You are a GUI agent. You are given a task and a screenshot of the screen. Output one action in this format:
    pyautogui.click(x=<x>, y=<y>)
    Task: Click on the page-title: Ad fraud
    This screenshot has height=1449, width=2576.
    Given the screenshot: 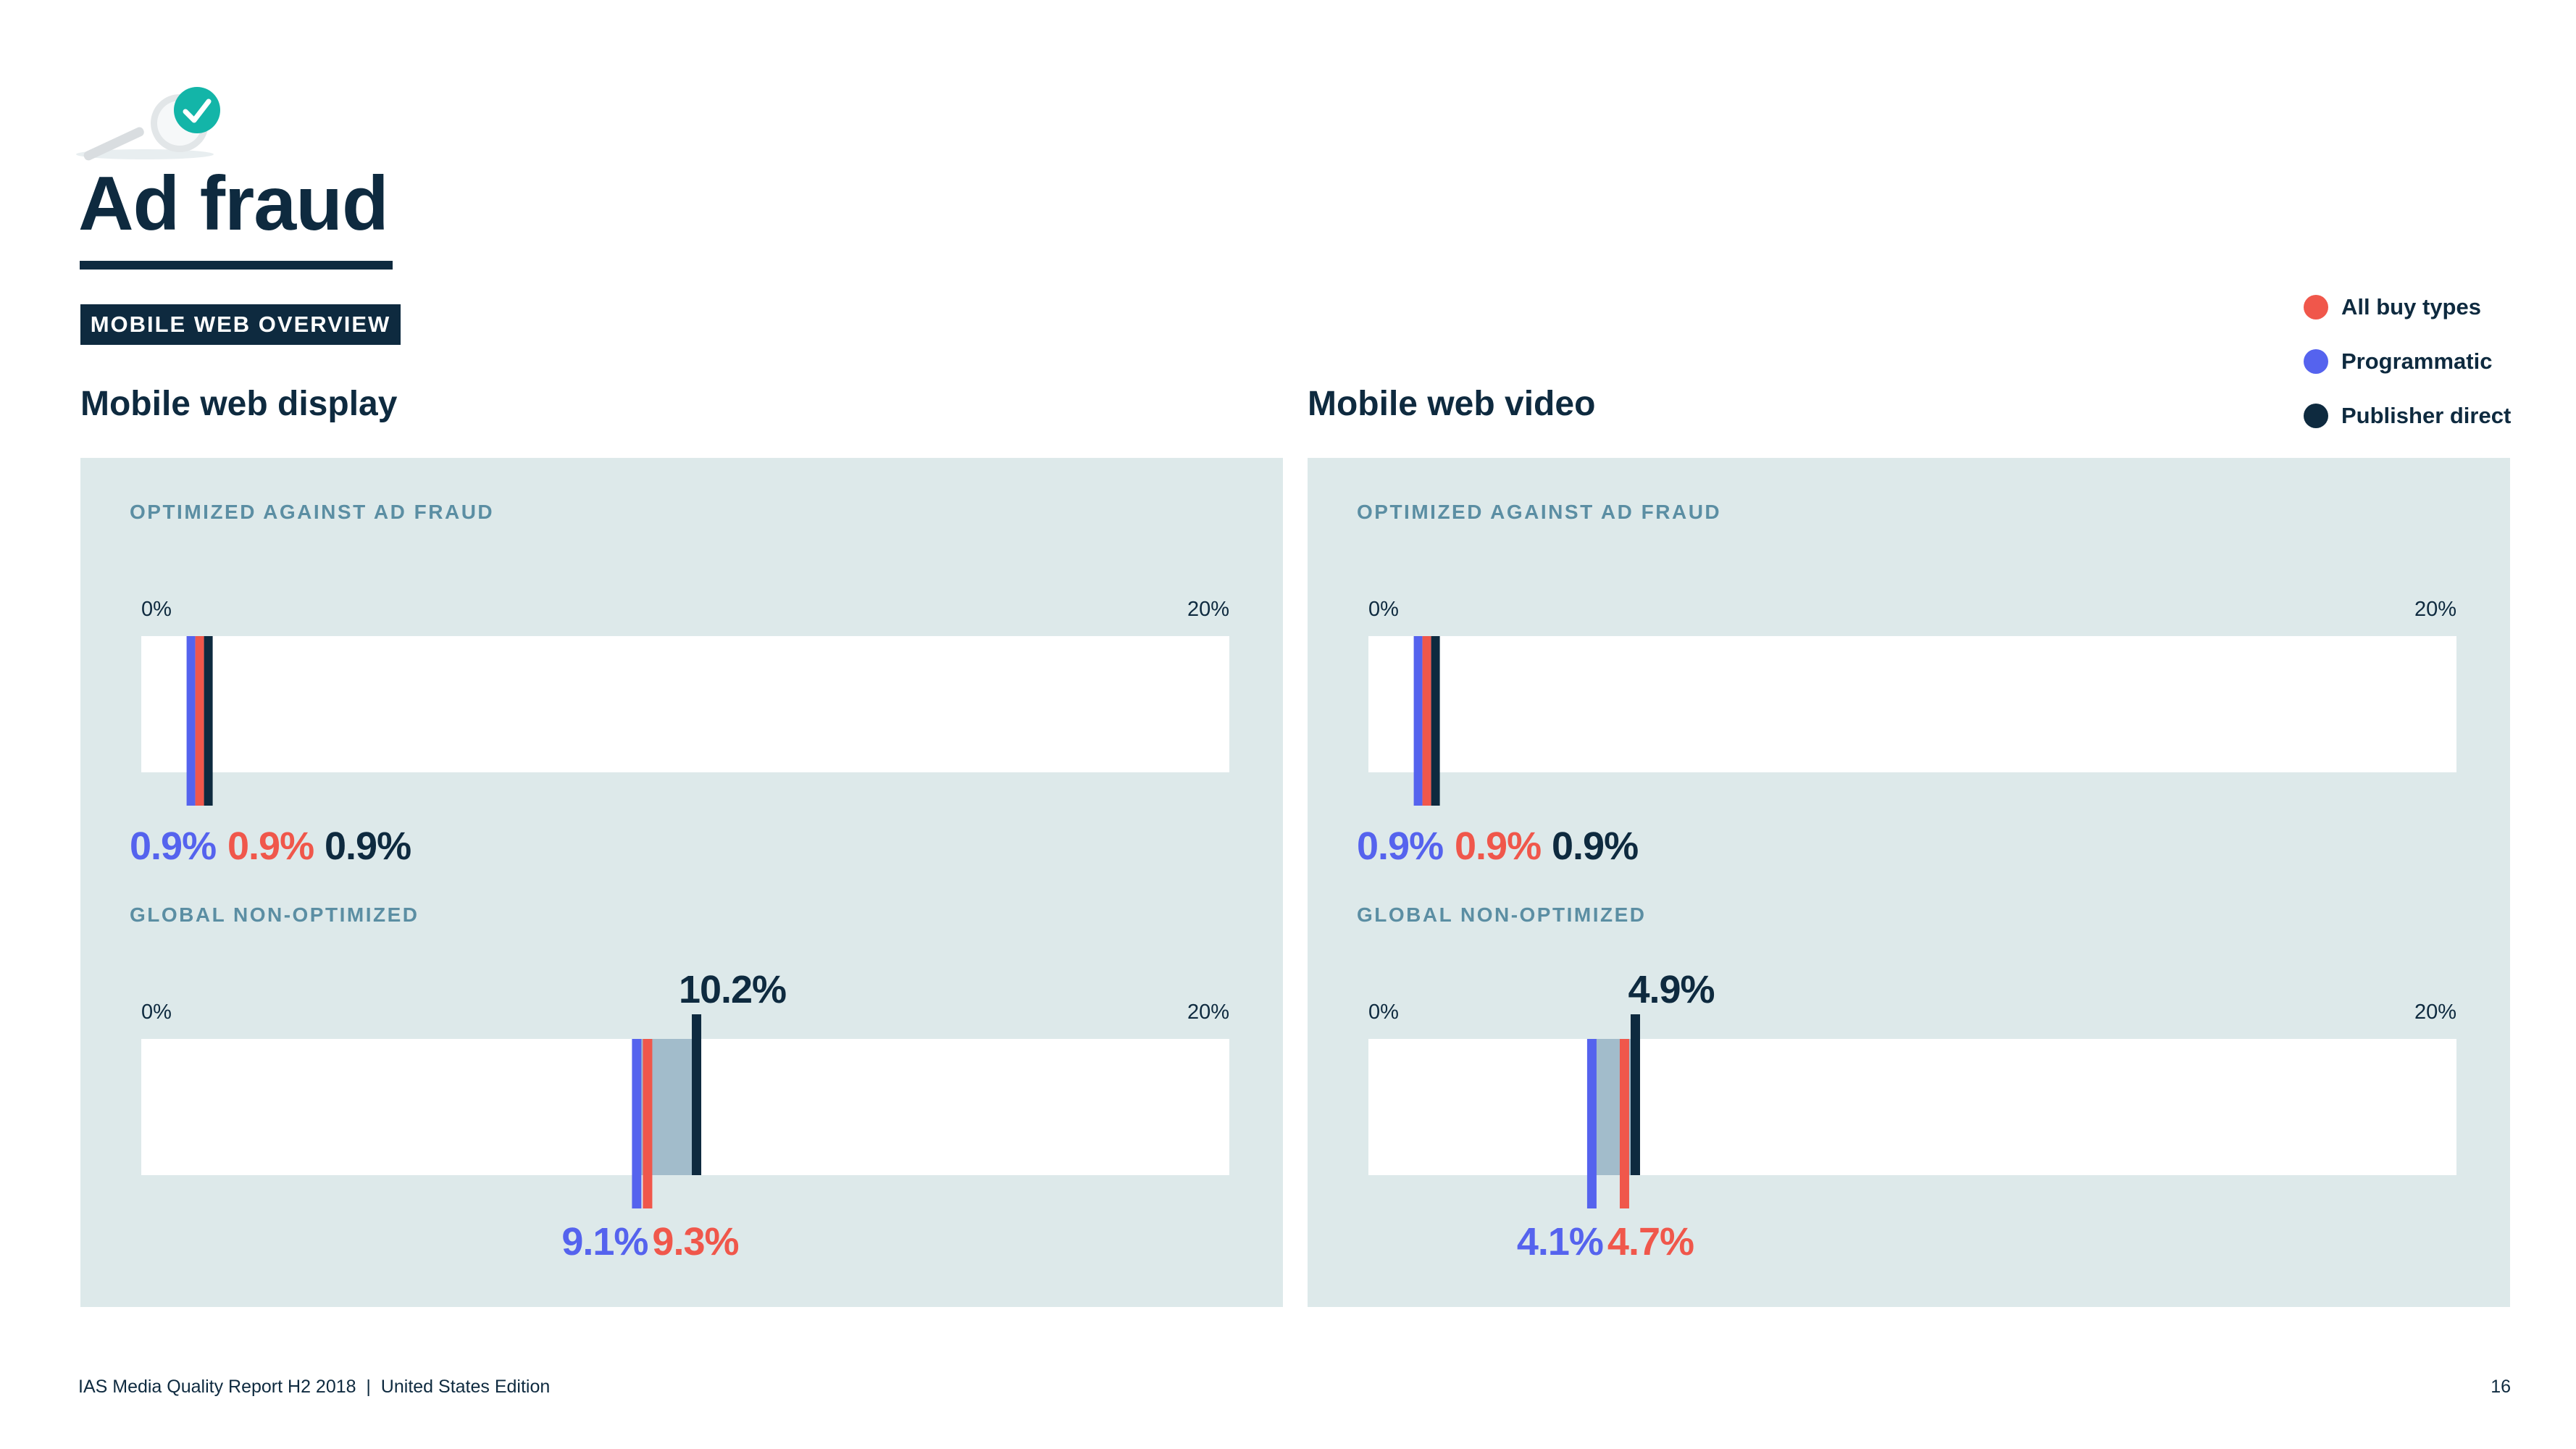 What is the action you would take?
    pyautogui.click(x=234, y=204)
    